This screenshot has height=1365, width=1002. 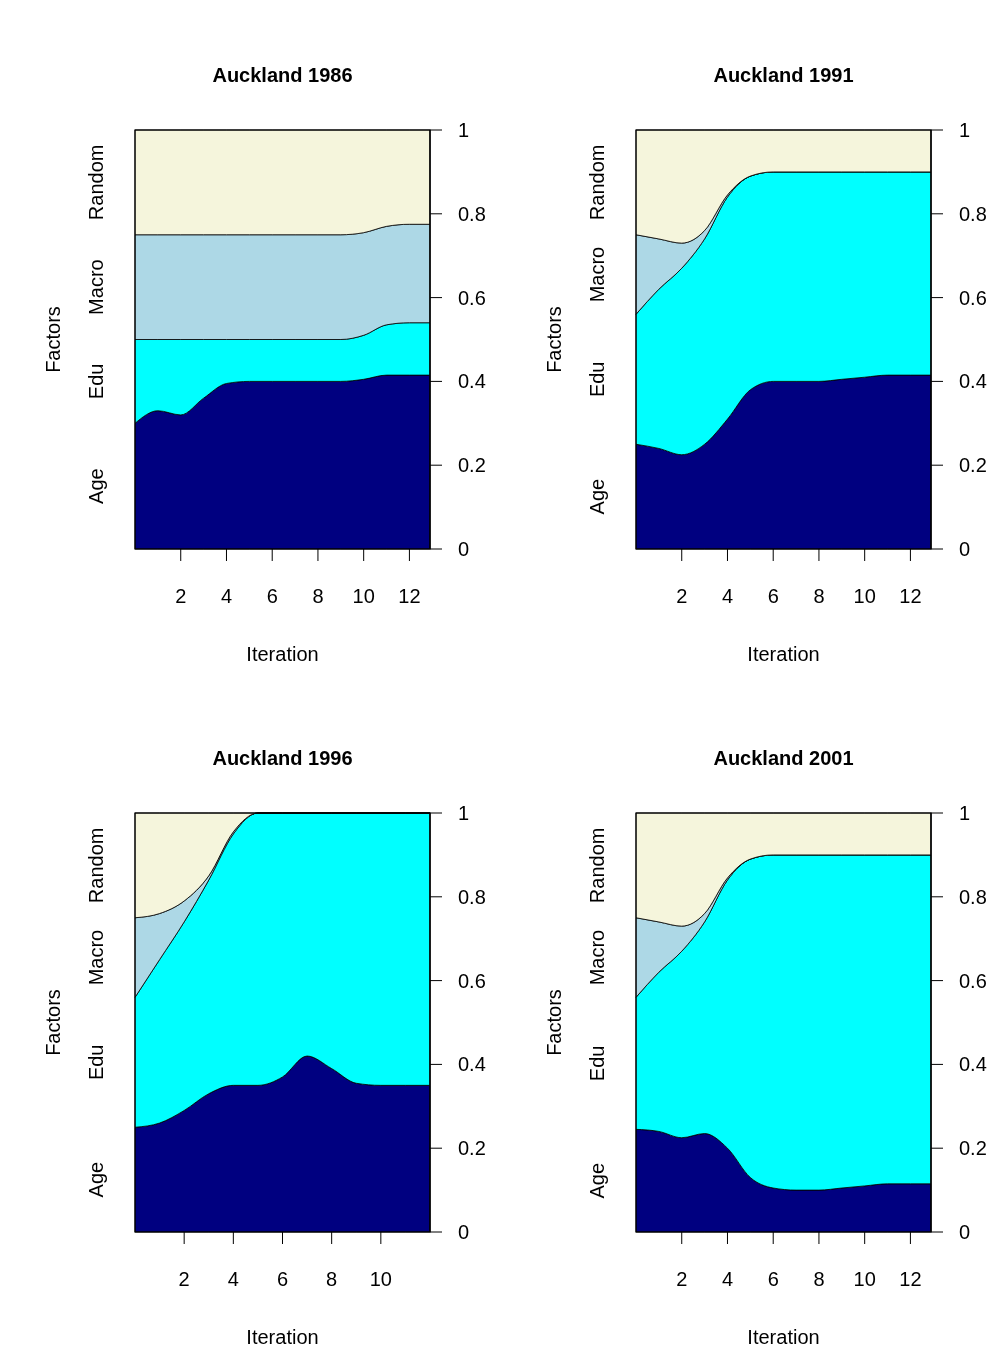 I want to click on chart-title: Auckland 1996, so click(x=282, y=758).